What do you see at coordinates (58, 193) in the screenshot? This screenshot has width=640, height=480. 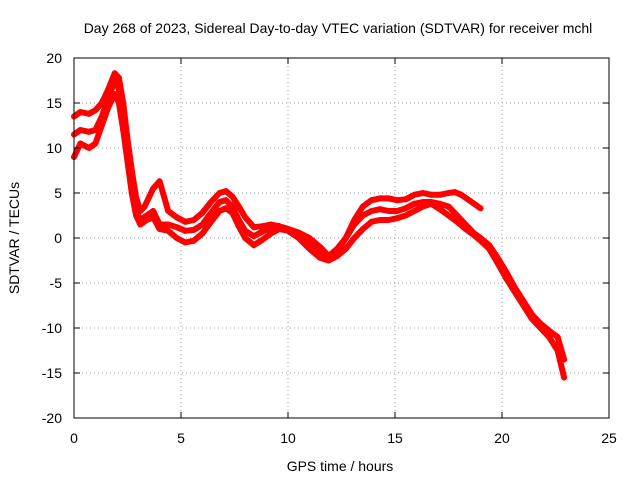 I see `y-tick-label: 5` at bounding box center [58, 193].